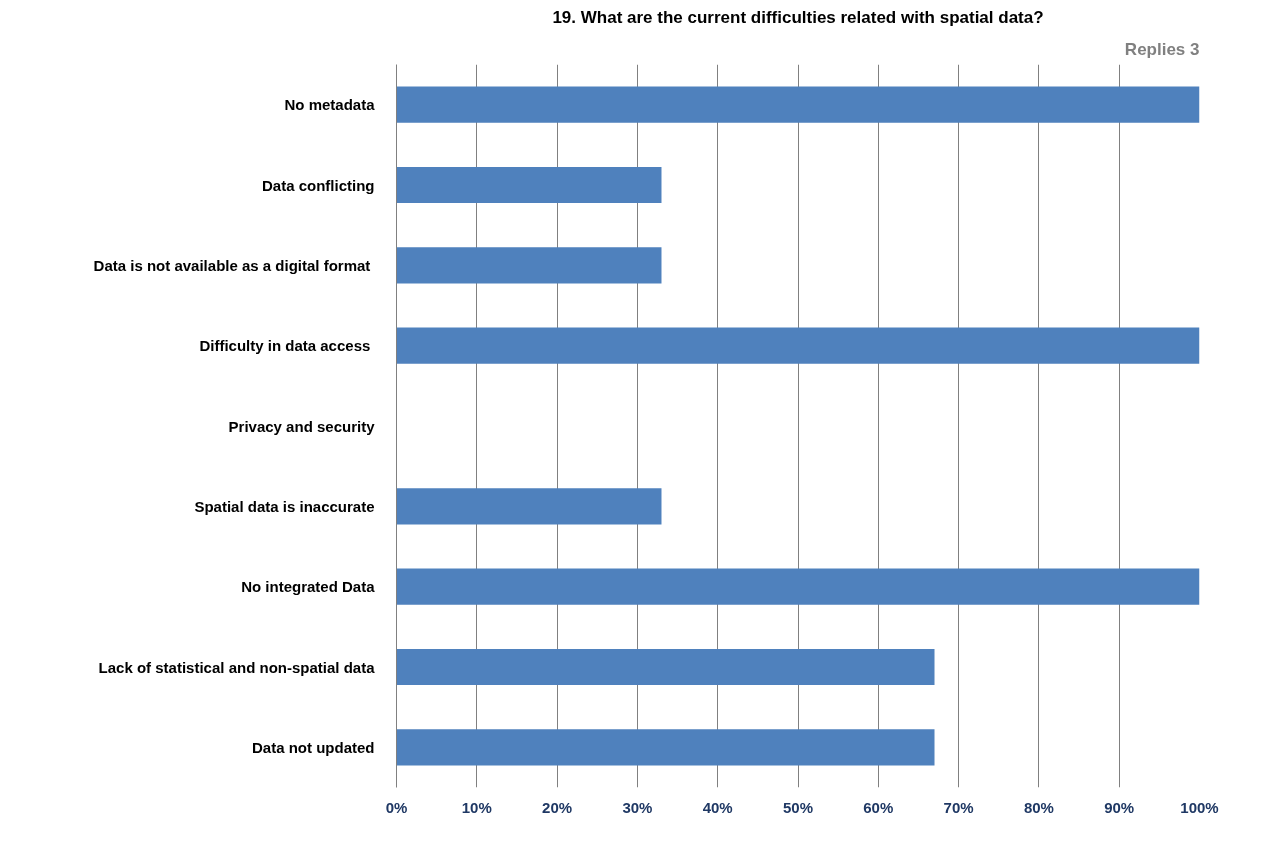 The width and height of the screenshot is (1277, 847). Describe the element at coordinates (237, 667) in the screenshot. I see `y-tick-label: Lack of statistical and non-spatial data` at that location.